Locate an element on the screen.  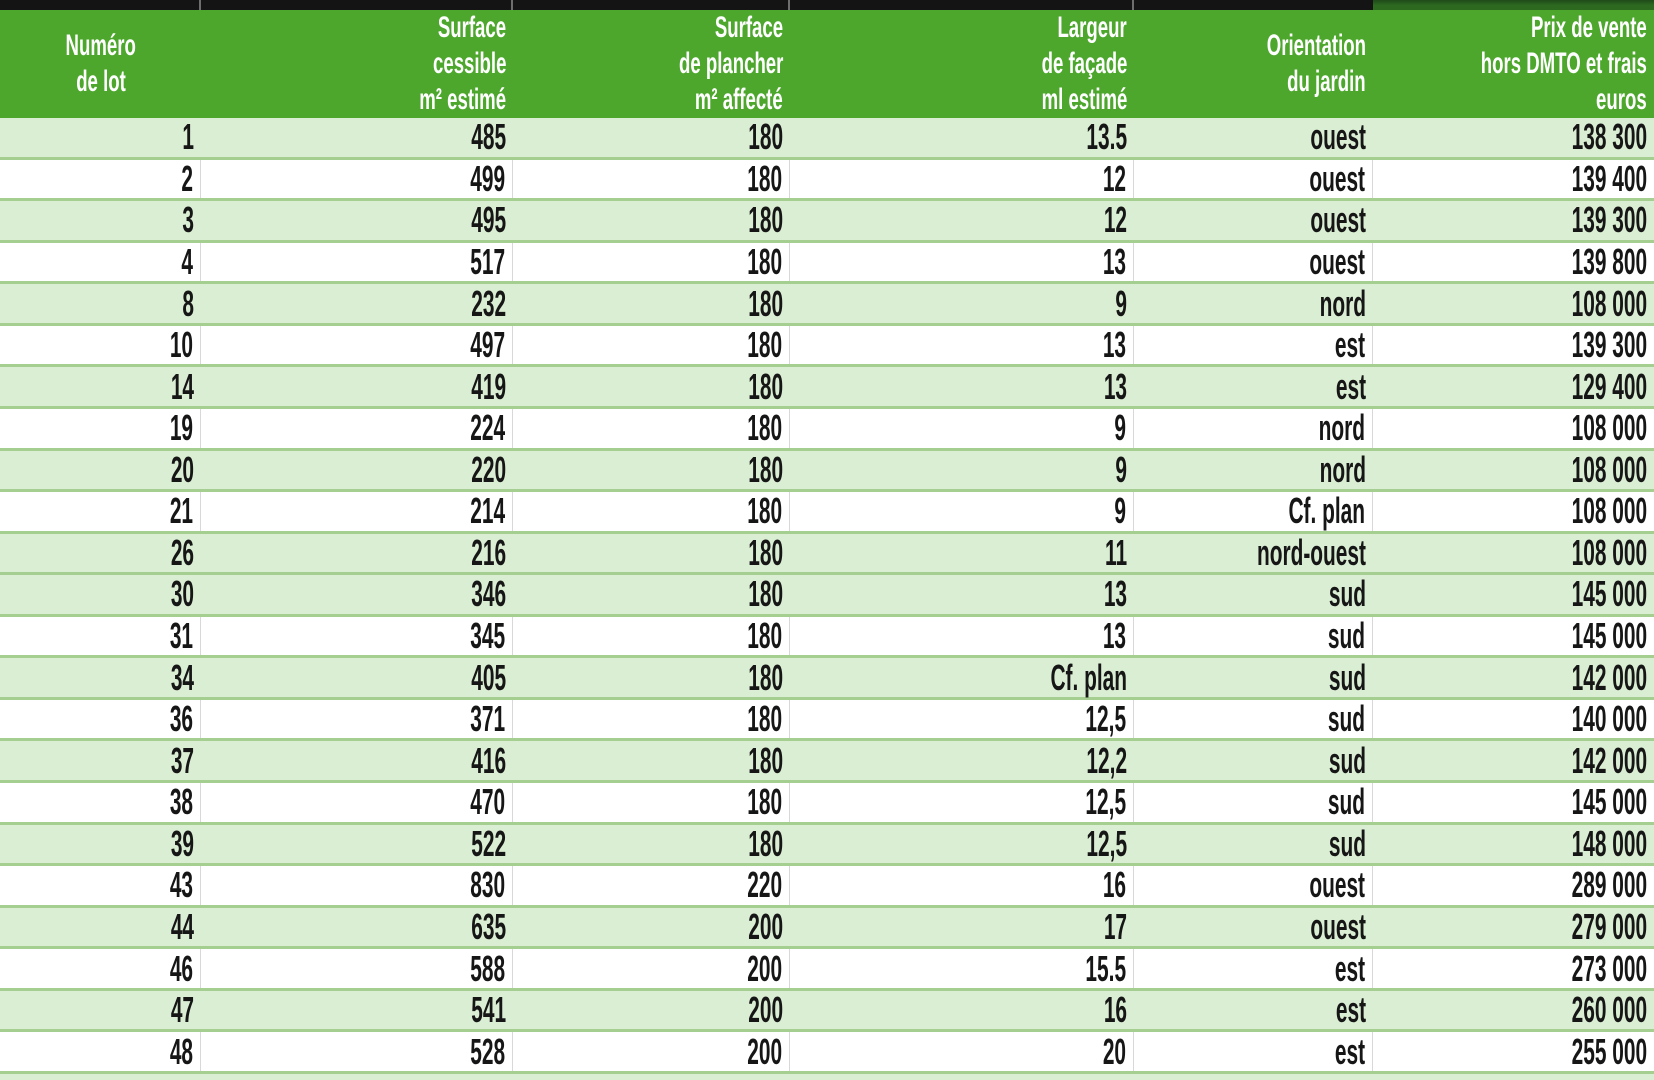
header-cell-prix: Prix de vente hors DMTO et frais euros is located at coordinates (1513, 64).